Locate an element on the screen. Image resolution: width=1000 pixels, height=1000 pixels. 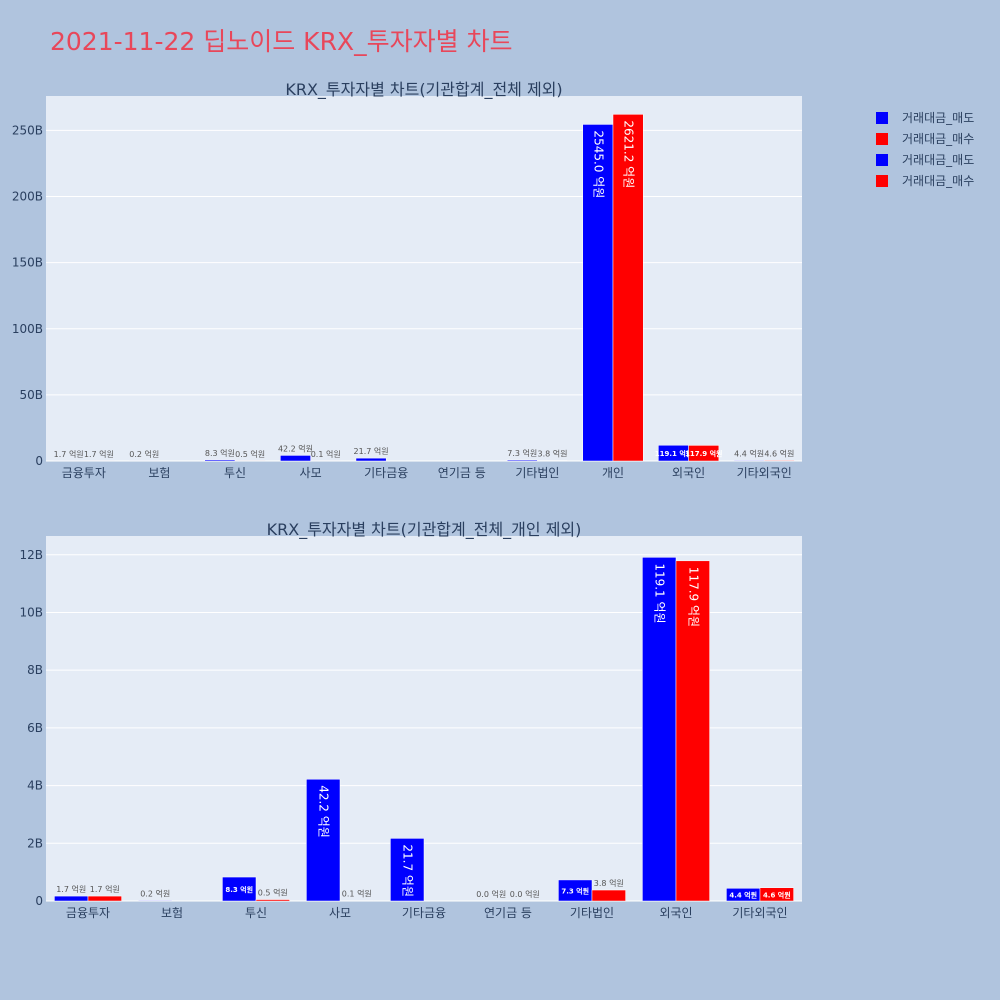
data-label: 0.2 억원 is located at coordinates (144, 454).